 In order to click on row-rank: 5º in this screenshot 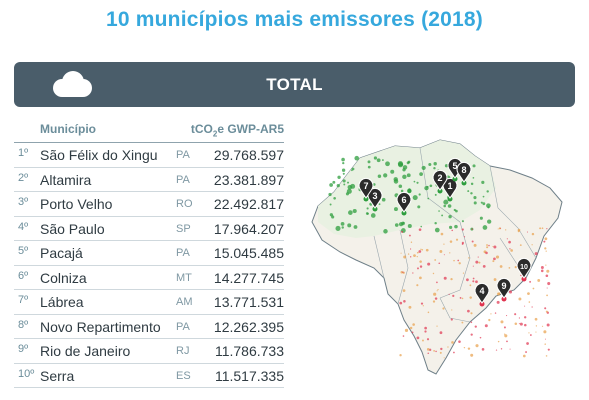, I will do `click(23, 251)`.